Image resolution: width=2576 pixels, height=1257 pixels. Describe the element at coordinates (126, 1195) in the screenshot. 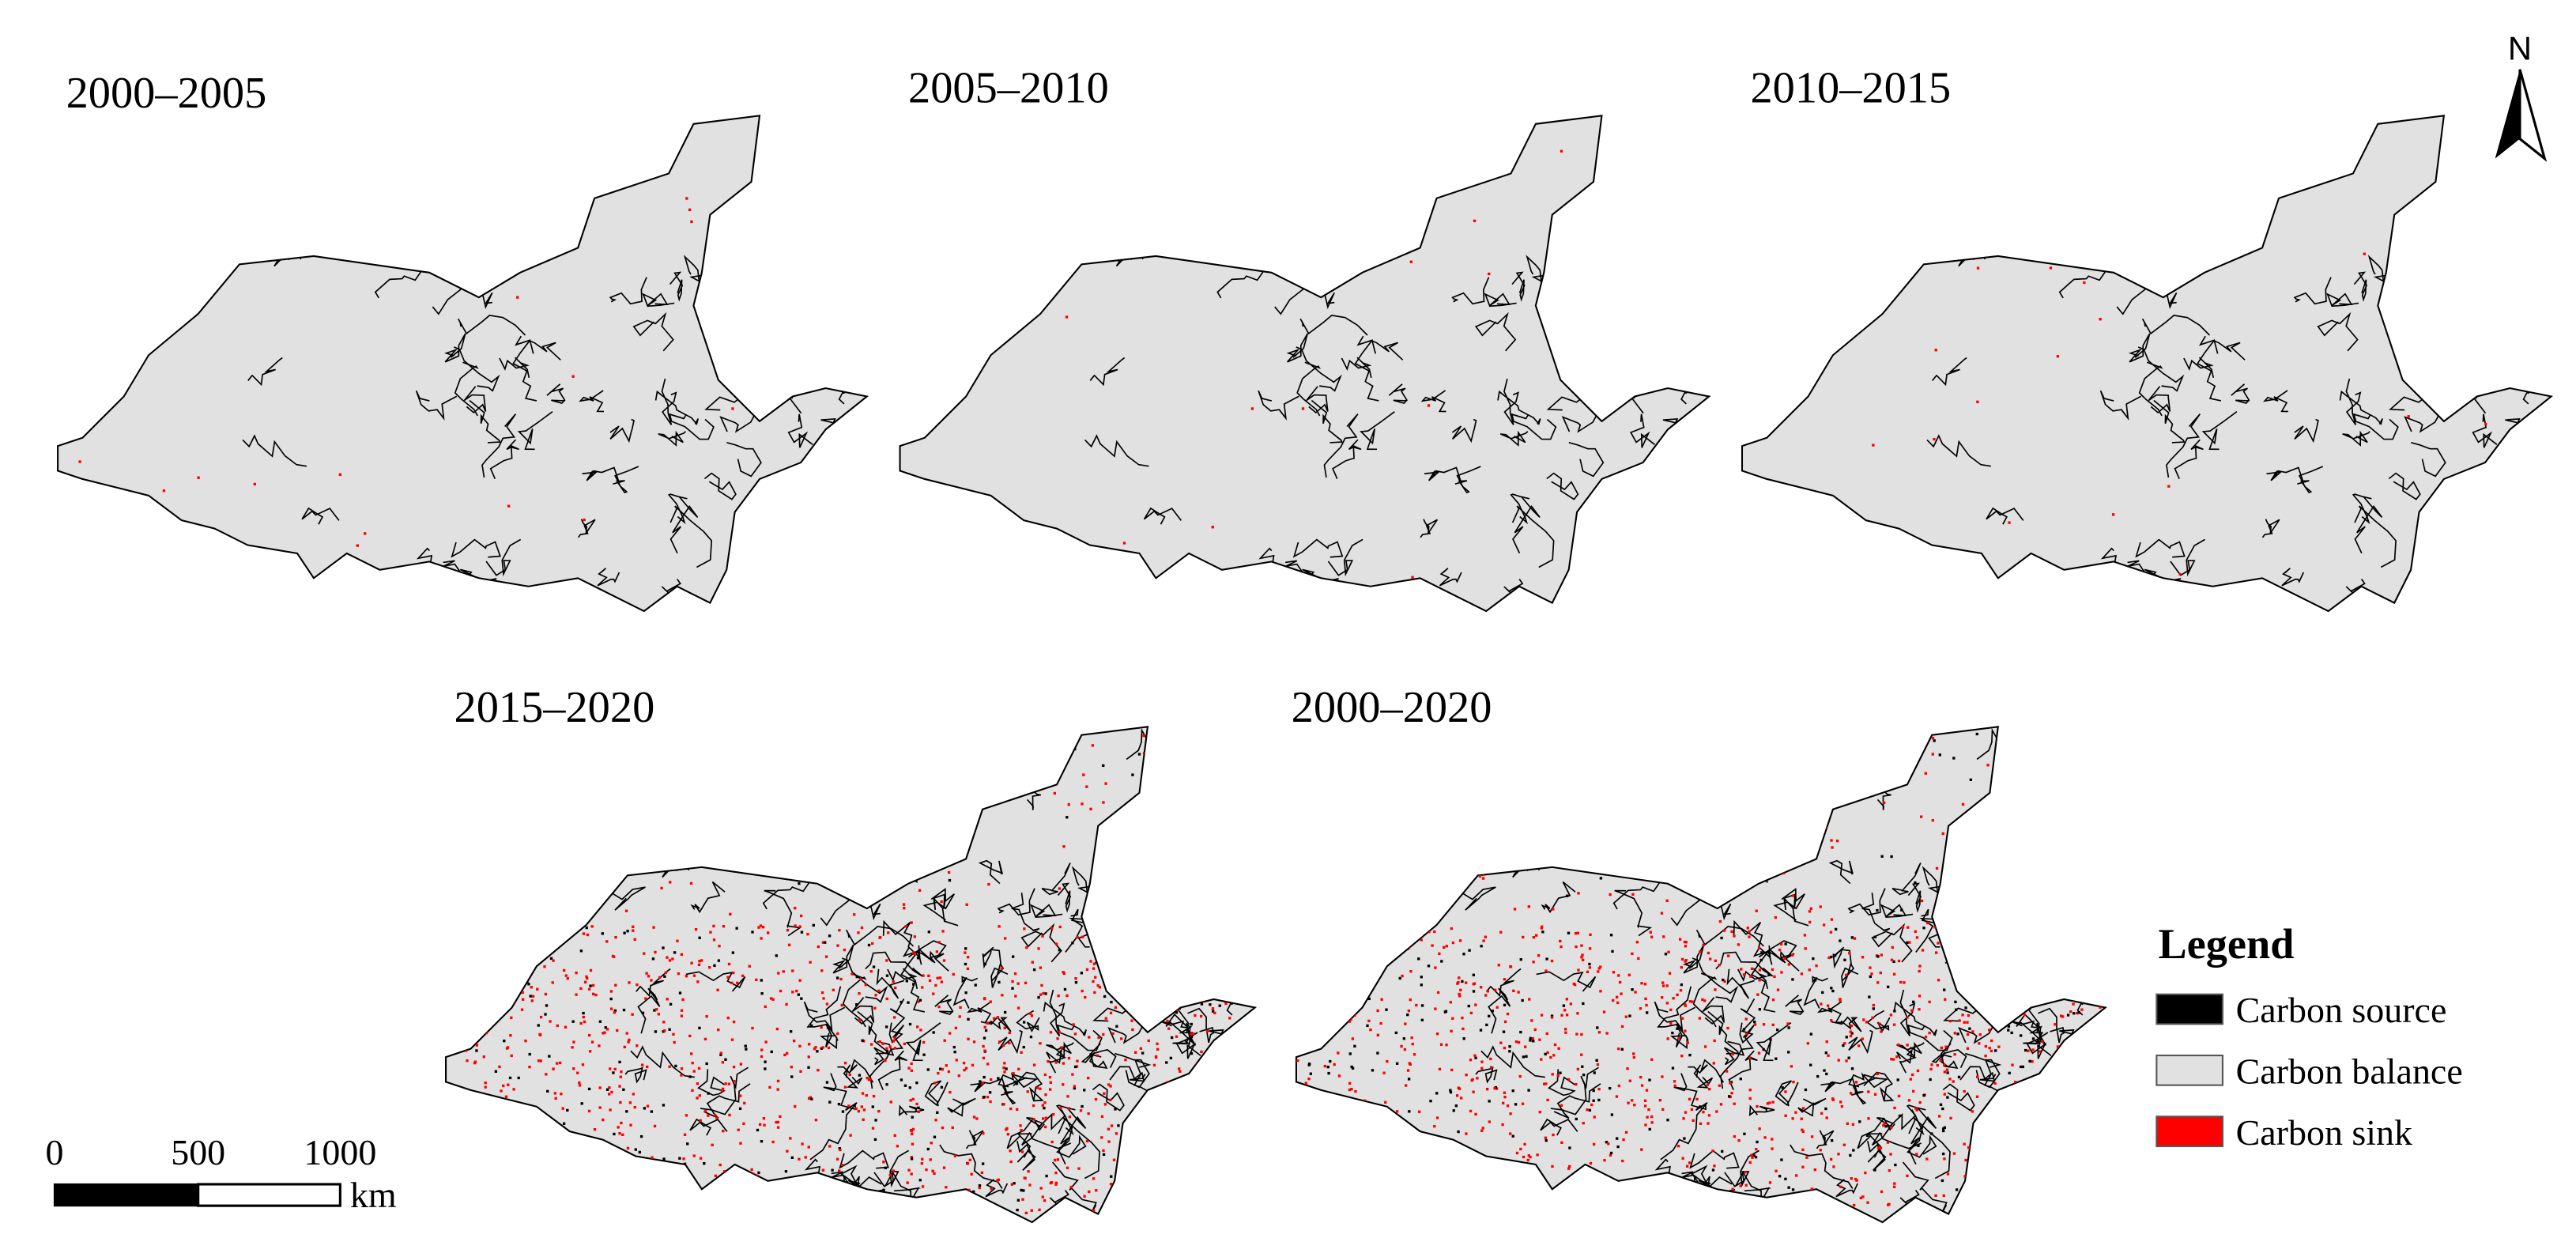

I see `scale-segment` at that location.